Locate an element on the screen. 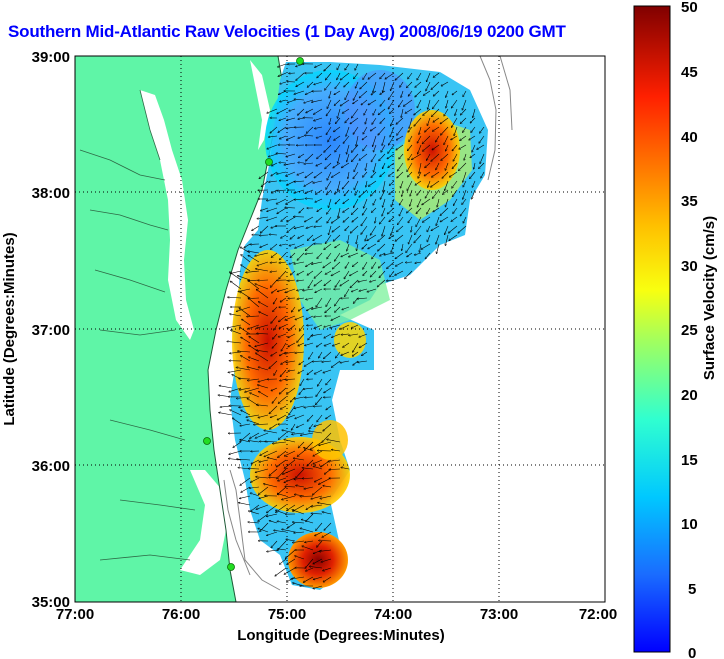 The height and width of the screenshot is (659, 724). high-velocity-offshore is located at coordinates (432, 150).